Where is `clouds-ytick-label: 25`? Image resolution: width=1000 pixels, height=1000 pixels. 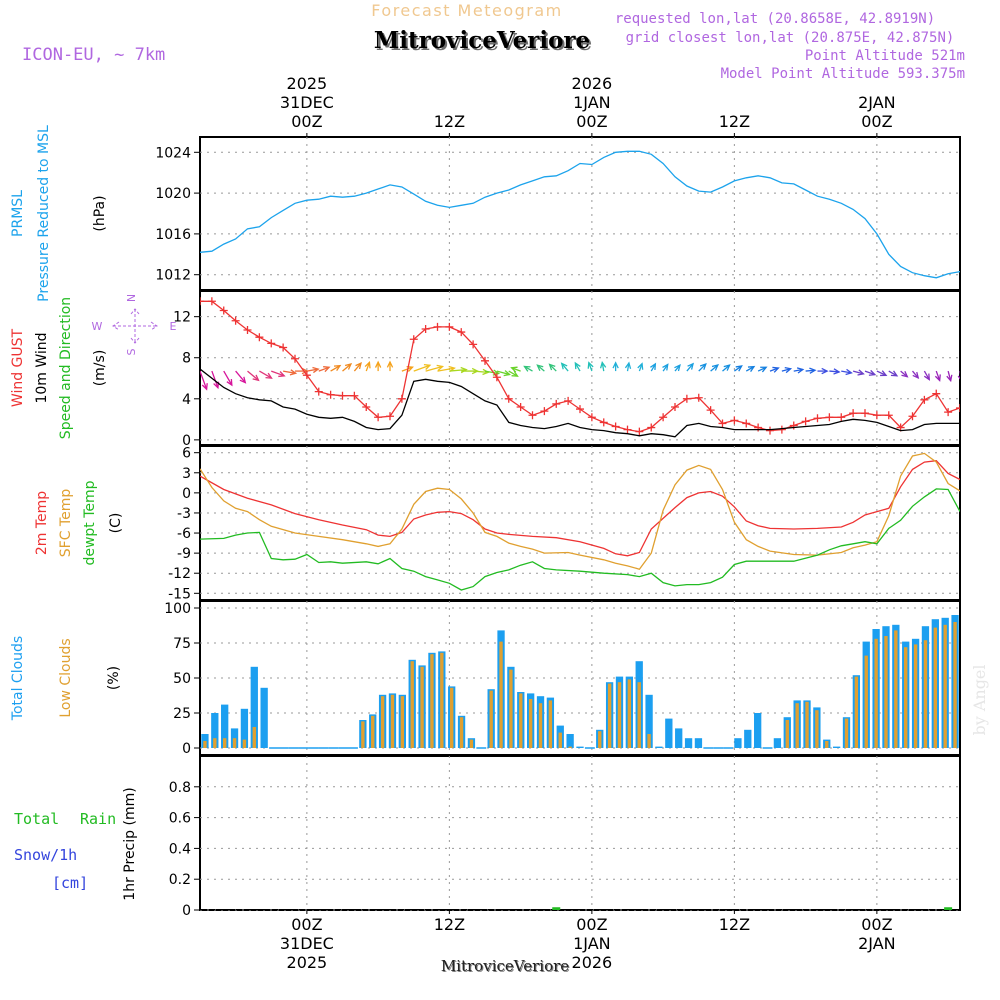
clouds-ytick-label: 25 is located at coordinates (182, 714).